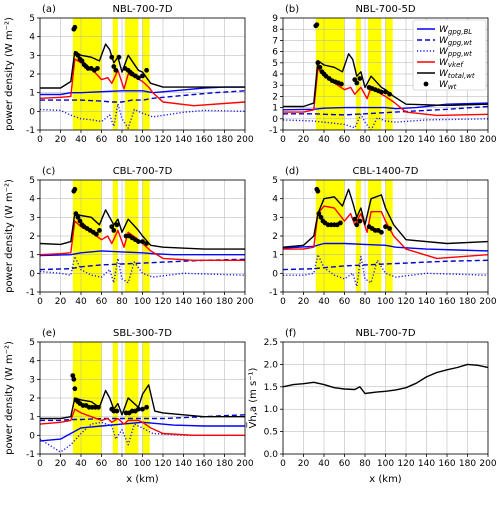  I want to click on series-lines-e, so click(142, 418).